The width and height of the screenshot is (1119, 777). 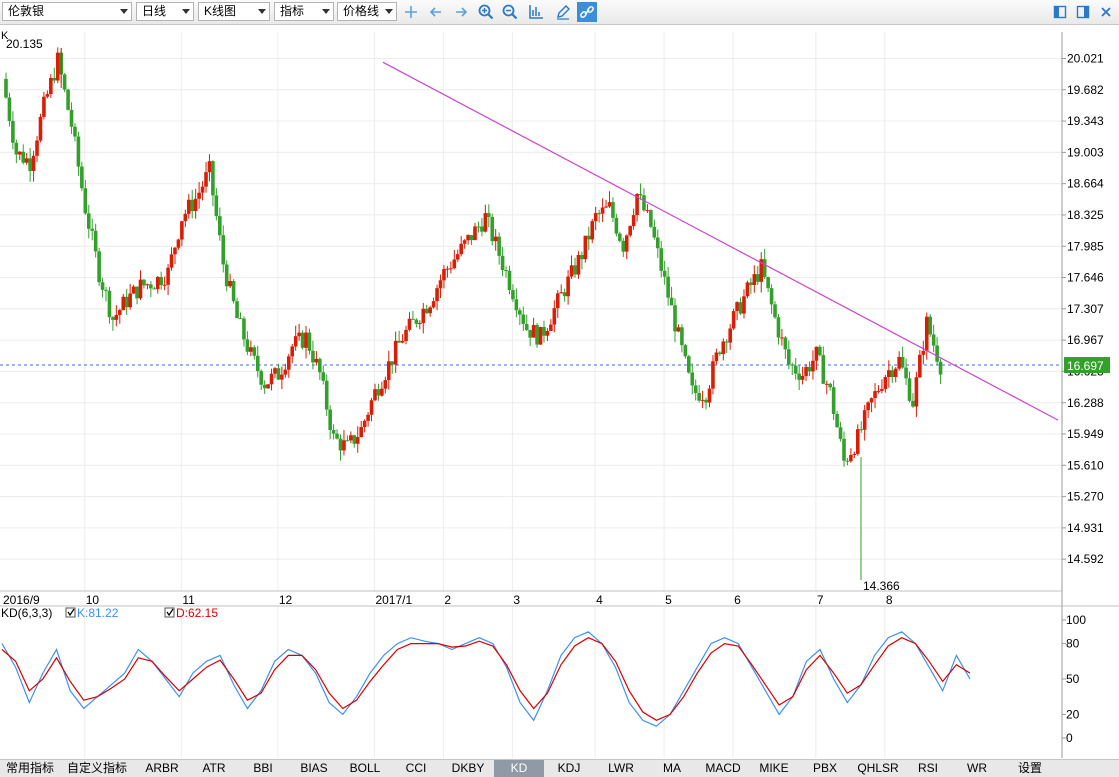 I want to click on x-tick-label: 10, so click(x=93, y=600).